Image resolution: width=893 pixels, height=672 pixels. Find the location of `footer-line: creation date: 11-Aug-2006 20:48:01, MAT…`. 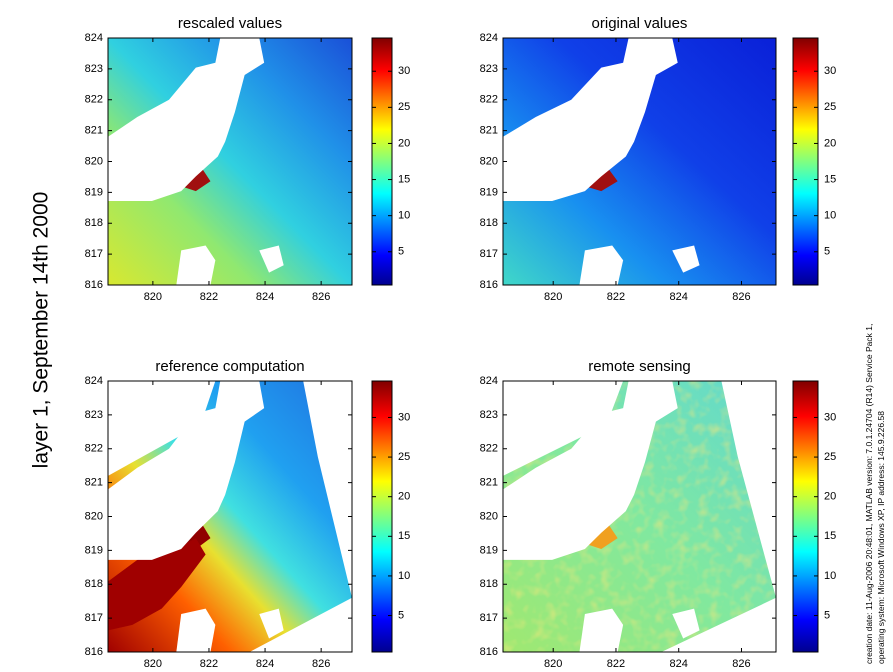

footer-line: creation date: 11-Aug-2006 20:48:01, MAT… is located at coordinates (869, 494).